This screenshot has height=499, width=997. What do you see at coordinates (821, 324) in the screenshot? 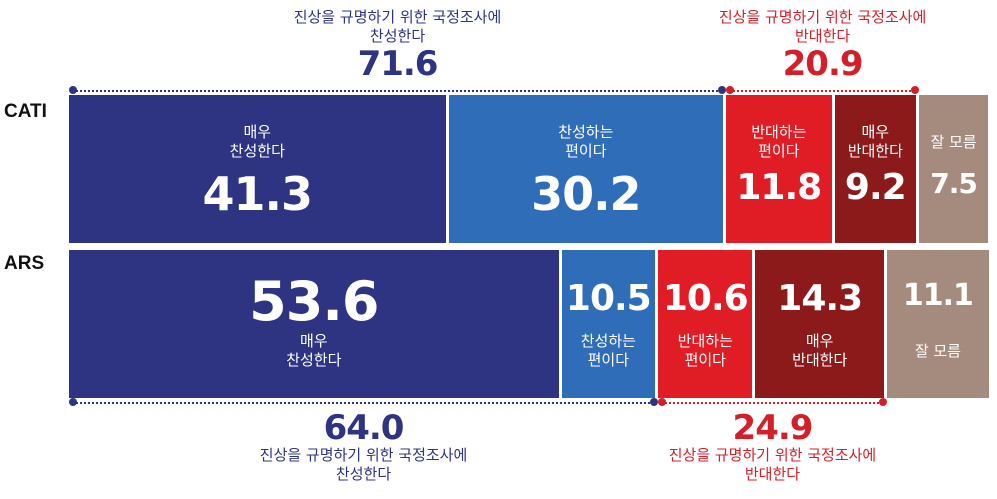
I see `bar-ars-strongly-disagree: 매우 반대한다 14.3` at bounding box center [821, 324].